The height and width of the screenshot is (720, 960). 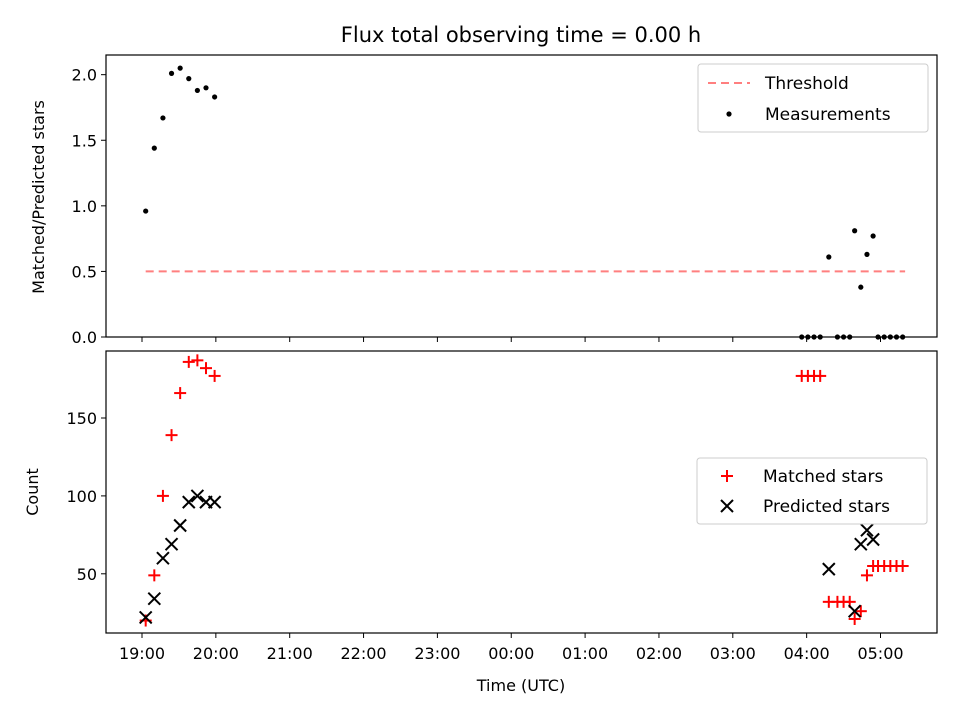 I want to click on x-tick-label: 02:00, so click(x=659, y=653).